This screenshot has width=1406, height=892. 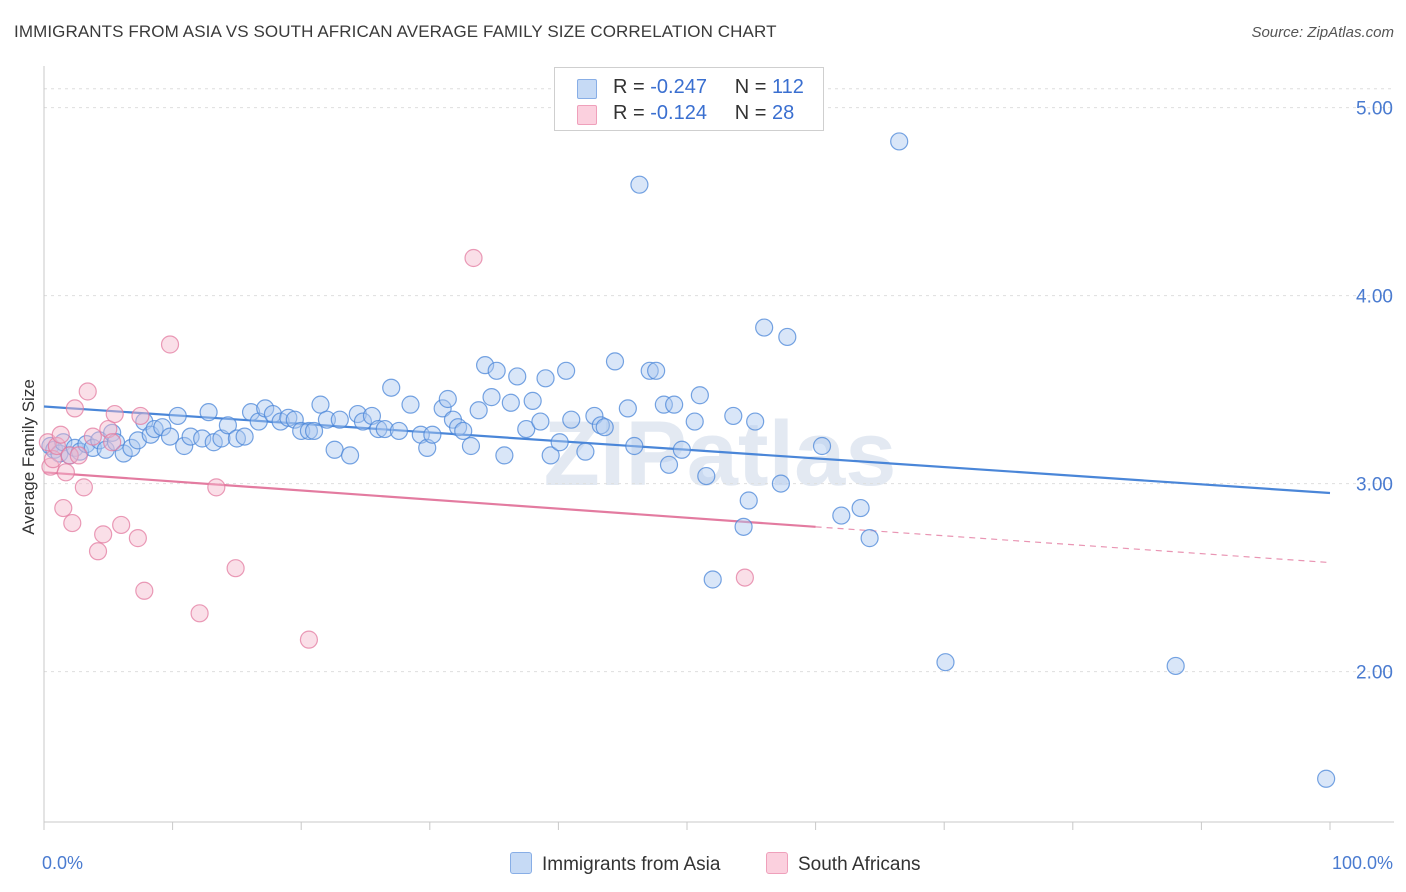 What do you see at coordinates (1322, 32) in the screenshot?
I see `source-label: Source: ZipAtlas.com` at bounding box center [1322, 32].